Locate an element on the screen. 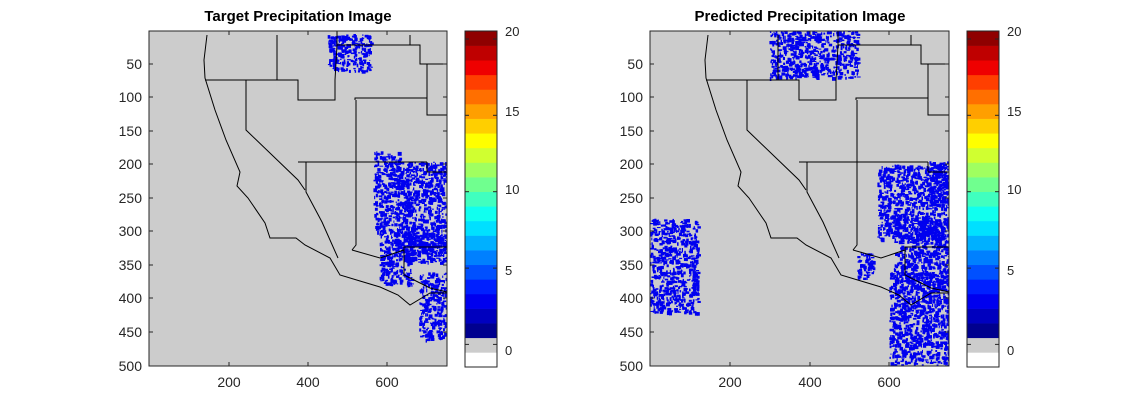  panel-title: Predicted Precipitation Image is located at coordinates (800, 16).